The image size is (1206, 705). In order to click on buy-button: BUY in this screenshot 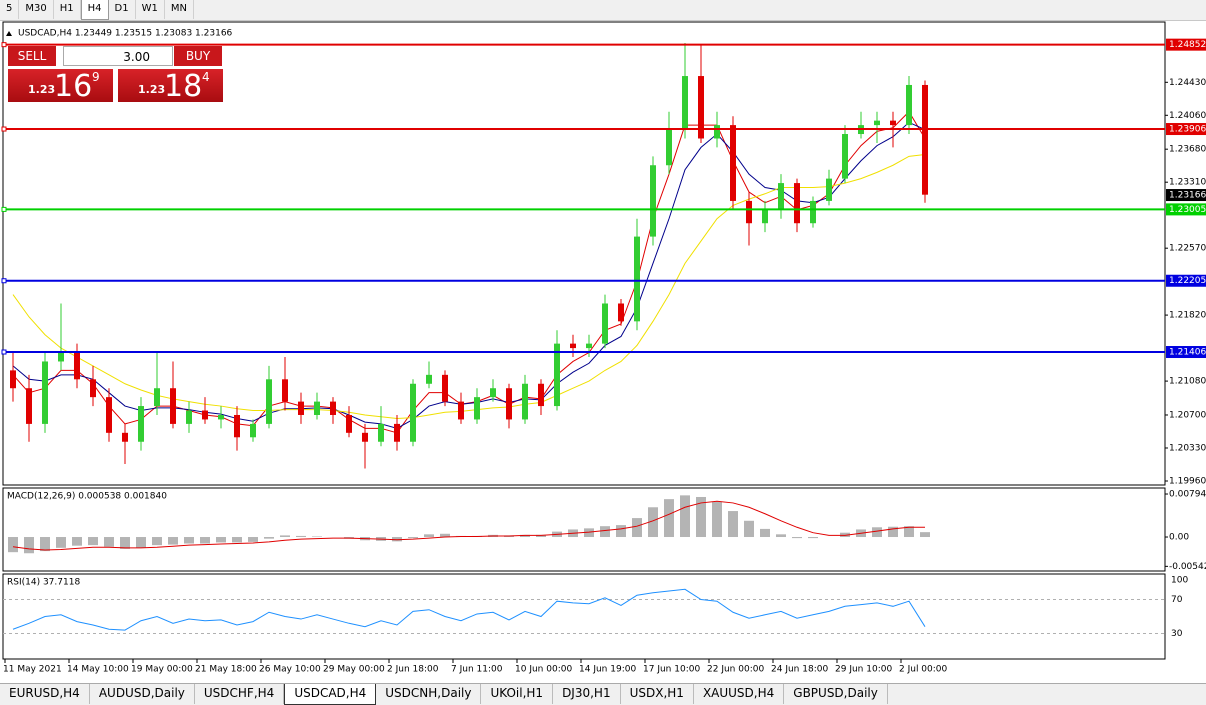, I will do `click(198, 56)`.